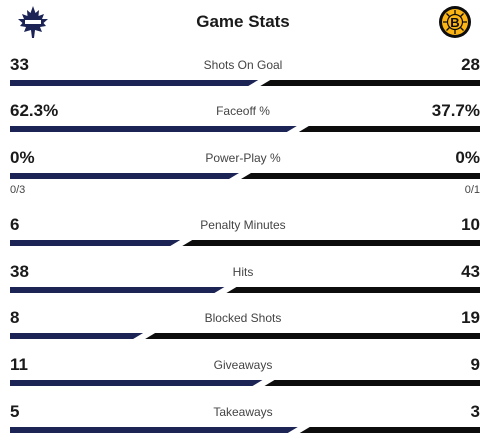 The width and height of the screenshot is (486, 448). I want to click on page-title: Game Stats, so click(243, 21).